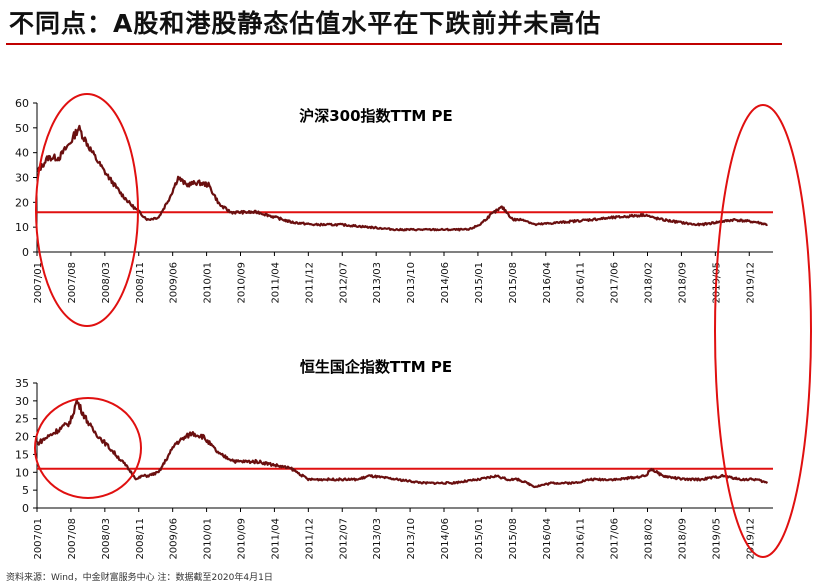  What do you see at coordinates (305, 23) in the screenshot?
I see `headline: 不同点：A股和港股静态估值水平在下跌前并未高估` at bounding box center [305, 23].